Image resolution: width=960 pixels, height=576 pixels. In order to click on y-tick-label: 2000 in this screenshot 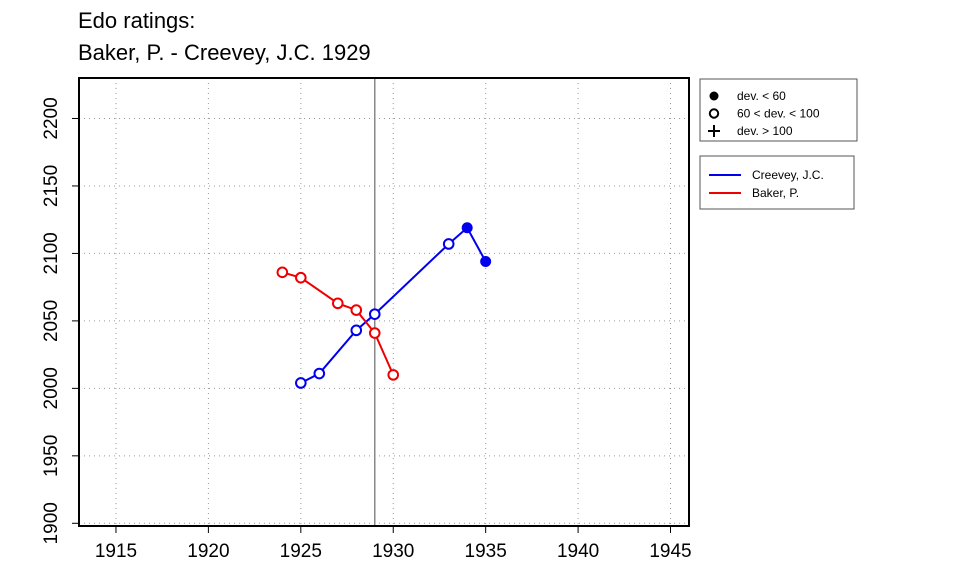, I will do `click(51, 388)`.